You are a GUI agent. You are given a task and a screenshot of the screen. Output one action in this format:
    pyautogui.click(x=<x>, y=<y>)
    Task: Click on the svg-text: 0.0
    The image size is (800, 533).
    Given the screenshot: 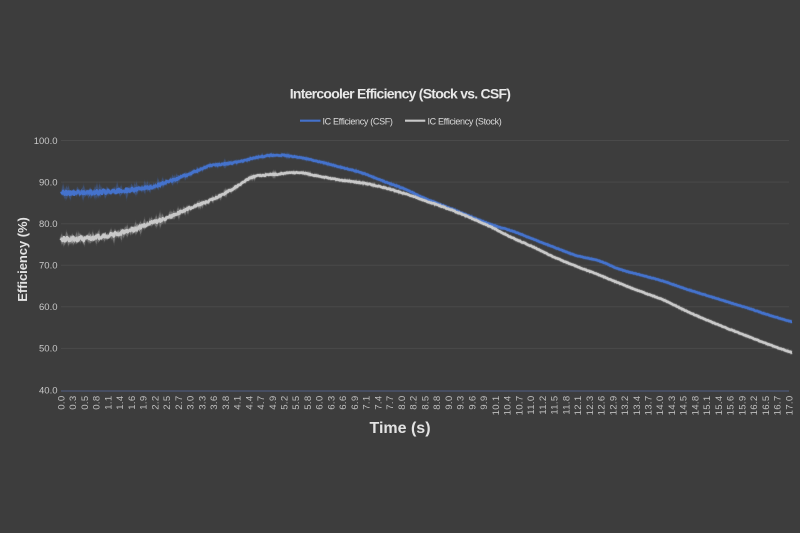 What is the action you would take?
    pyautogui.click(x=61, y=403)
    